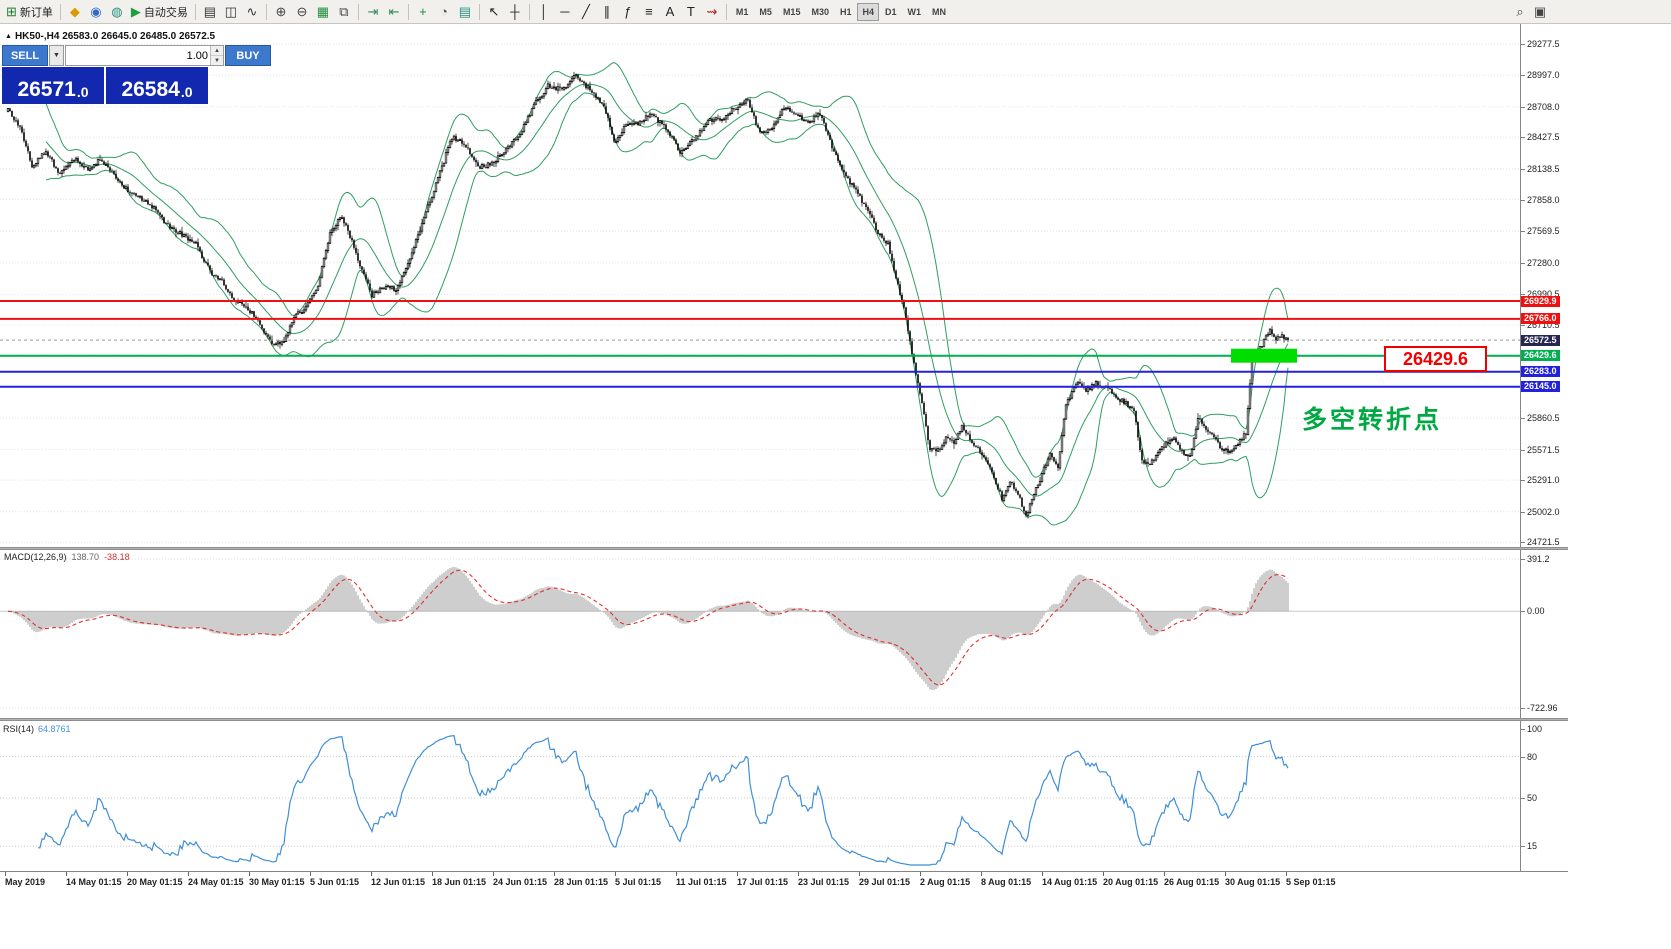  What do you see at coordinates (217, 60) in the screenshot?
I see `volume-down-button: ▼` at bounding box center [217, 60].